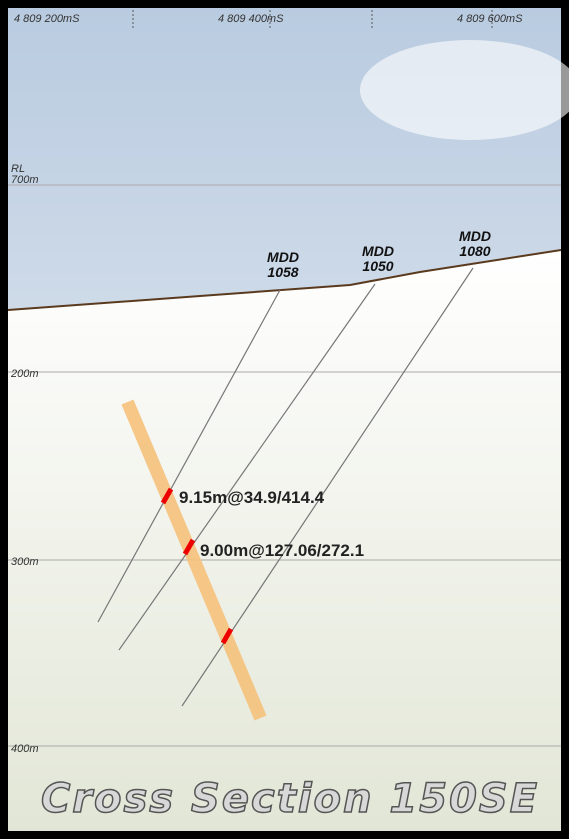 The image size is (569, 839). What do you see at coordinates (252, 497) in the screenshot?
I see `intercept-label: 9.15m@34.9/414.4` at bounding box center [252, 497].